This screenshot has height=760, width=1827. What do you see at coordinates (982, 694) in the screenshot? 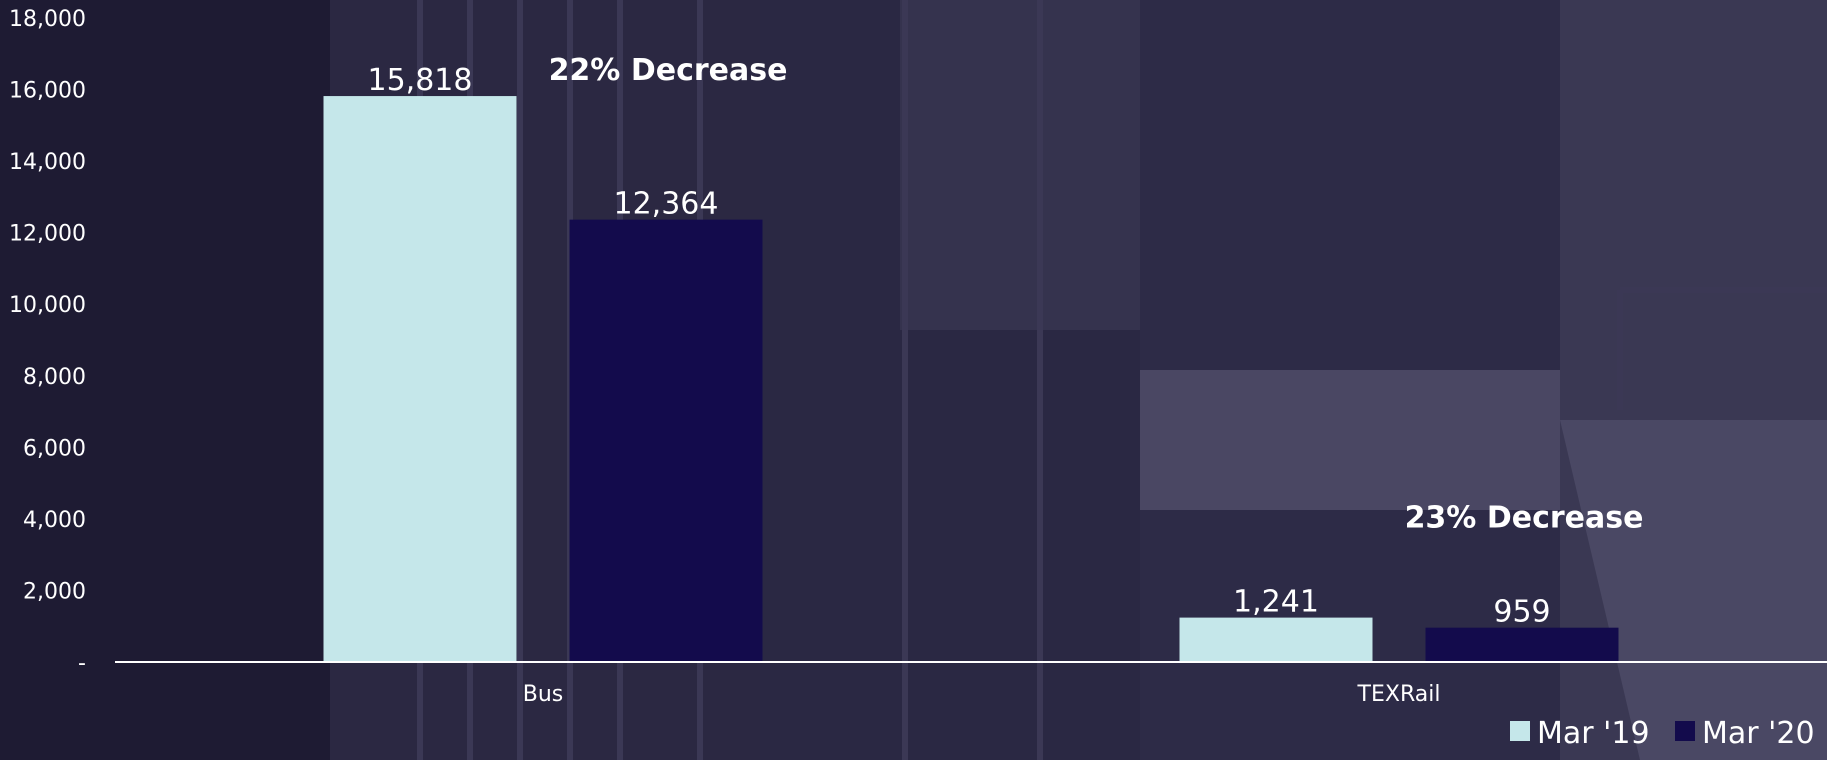
I see `x-axis: Bus TEXRail` at bounding box center [982, 694].